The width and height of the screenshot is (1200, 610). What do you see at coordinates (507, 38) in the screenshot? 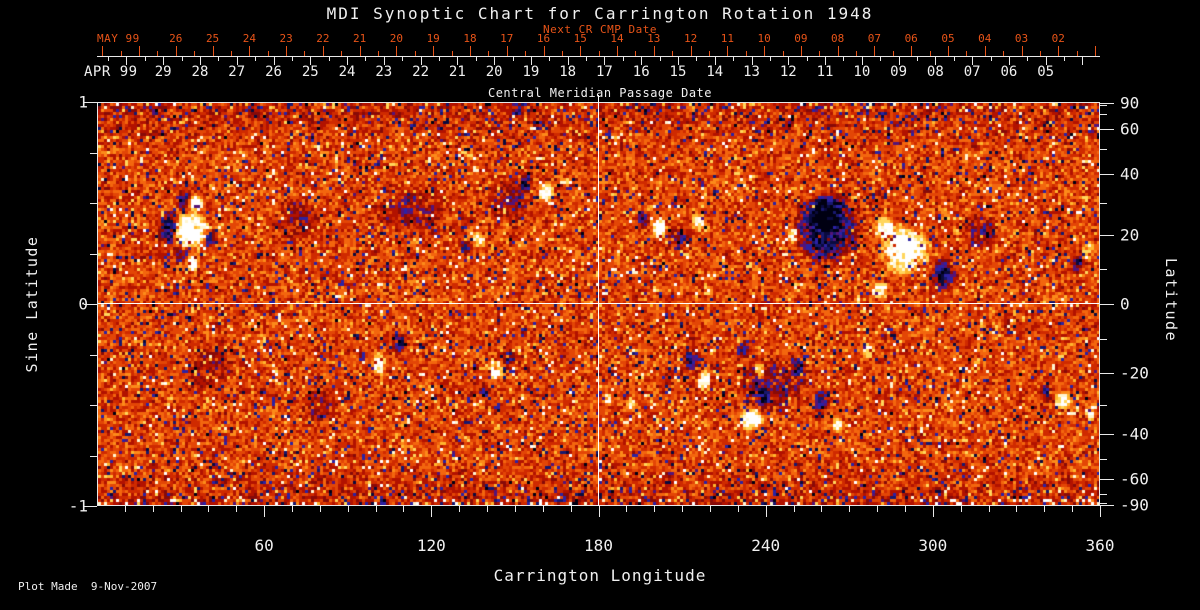
I see `top-axis-date-label-next: 17` at bounding box center [507, 38].